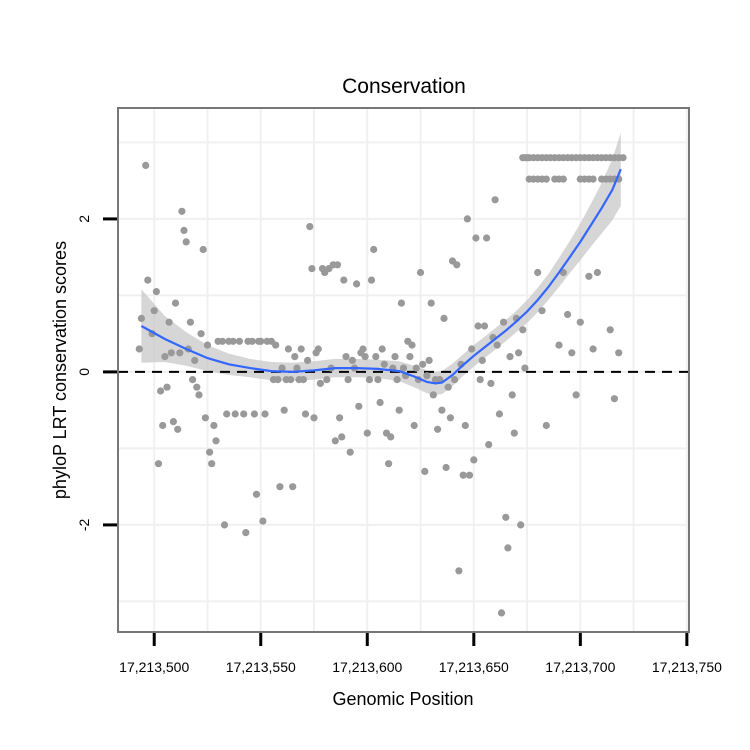 The image size is (750, 750). I want to click on x-tick-label: 17,213,700, so click(580, 667).